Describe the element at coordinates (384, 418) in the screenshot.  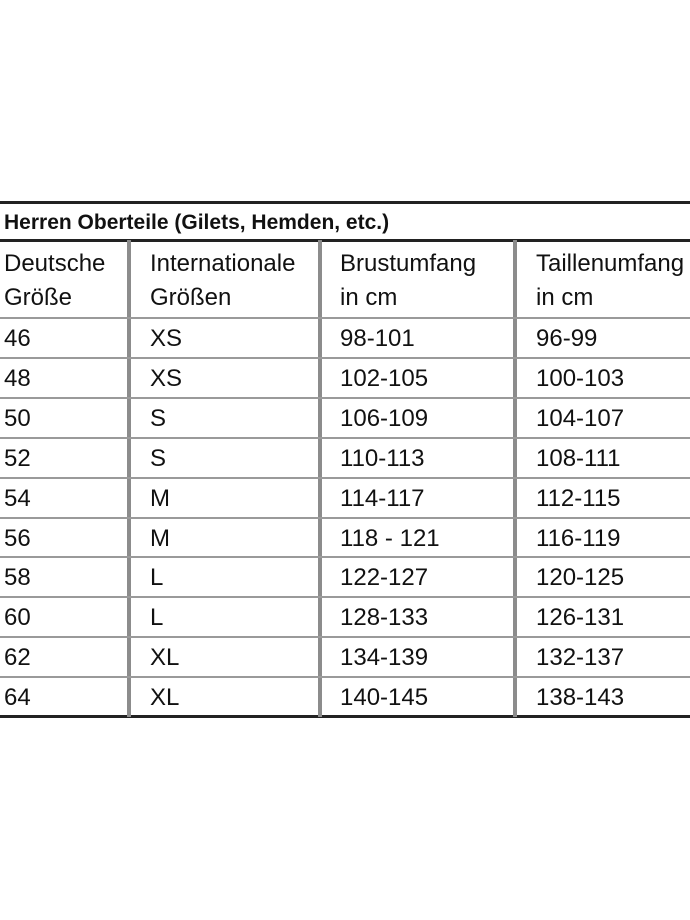
I see `table-cell: 106-109` at that location.